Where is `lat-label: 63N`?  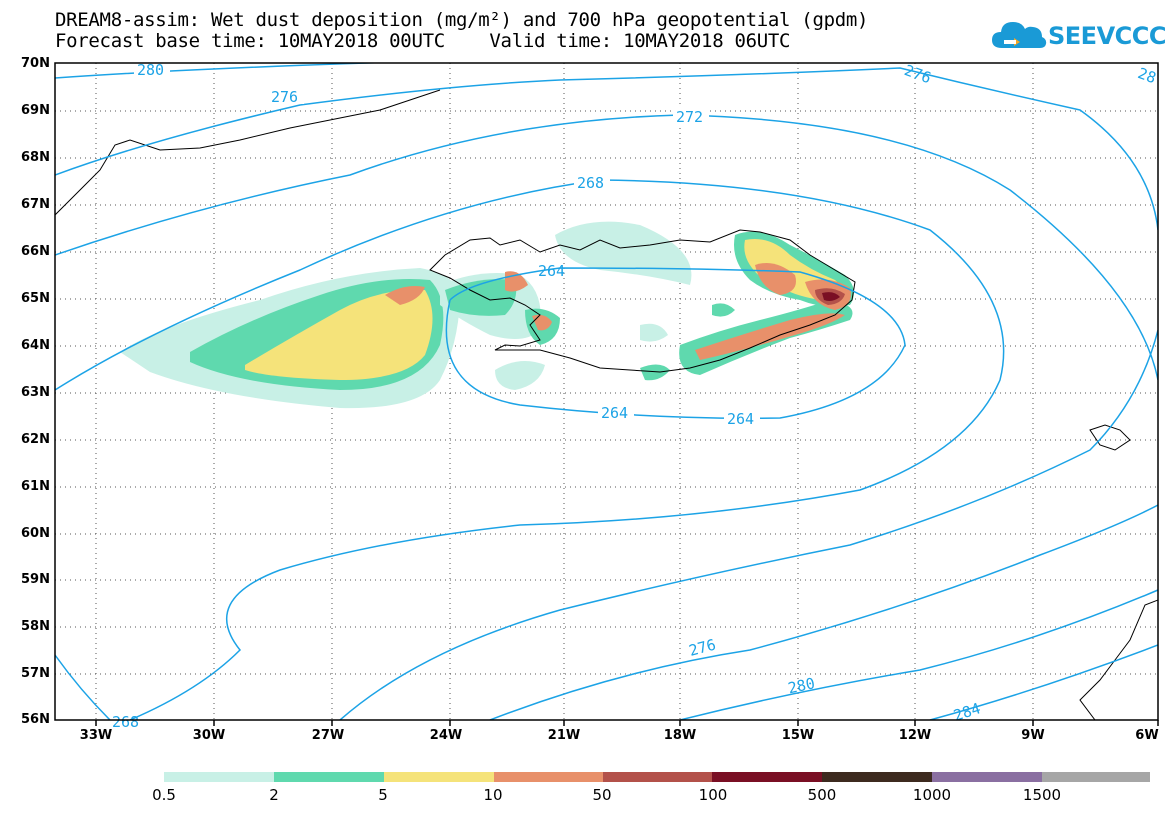
lat-label: 63N is located at coordinates (35, 392).